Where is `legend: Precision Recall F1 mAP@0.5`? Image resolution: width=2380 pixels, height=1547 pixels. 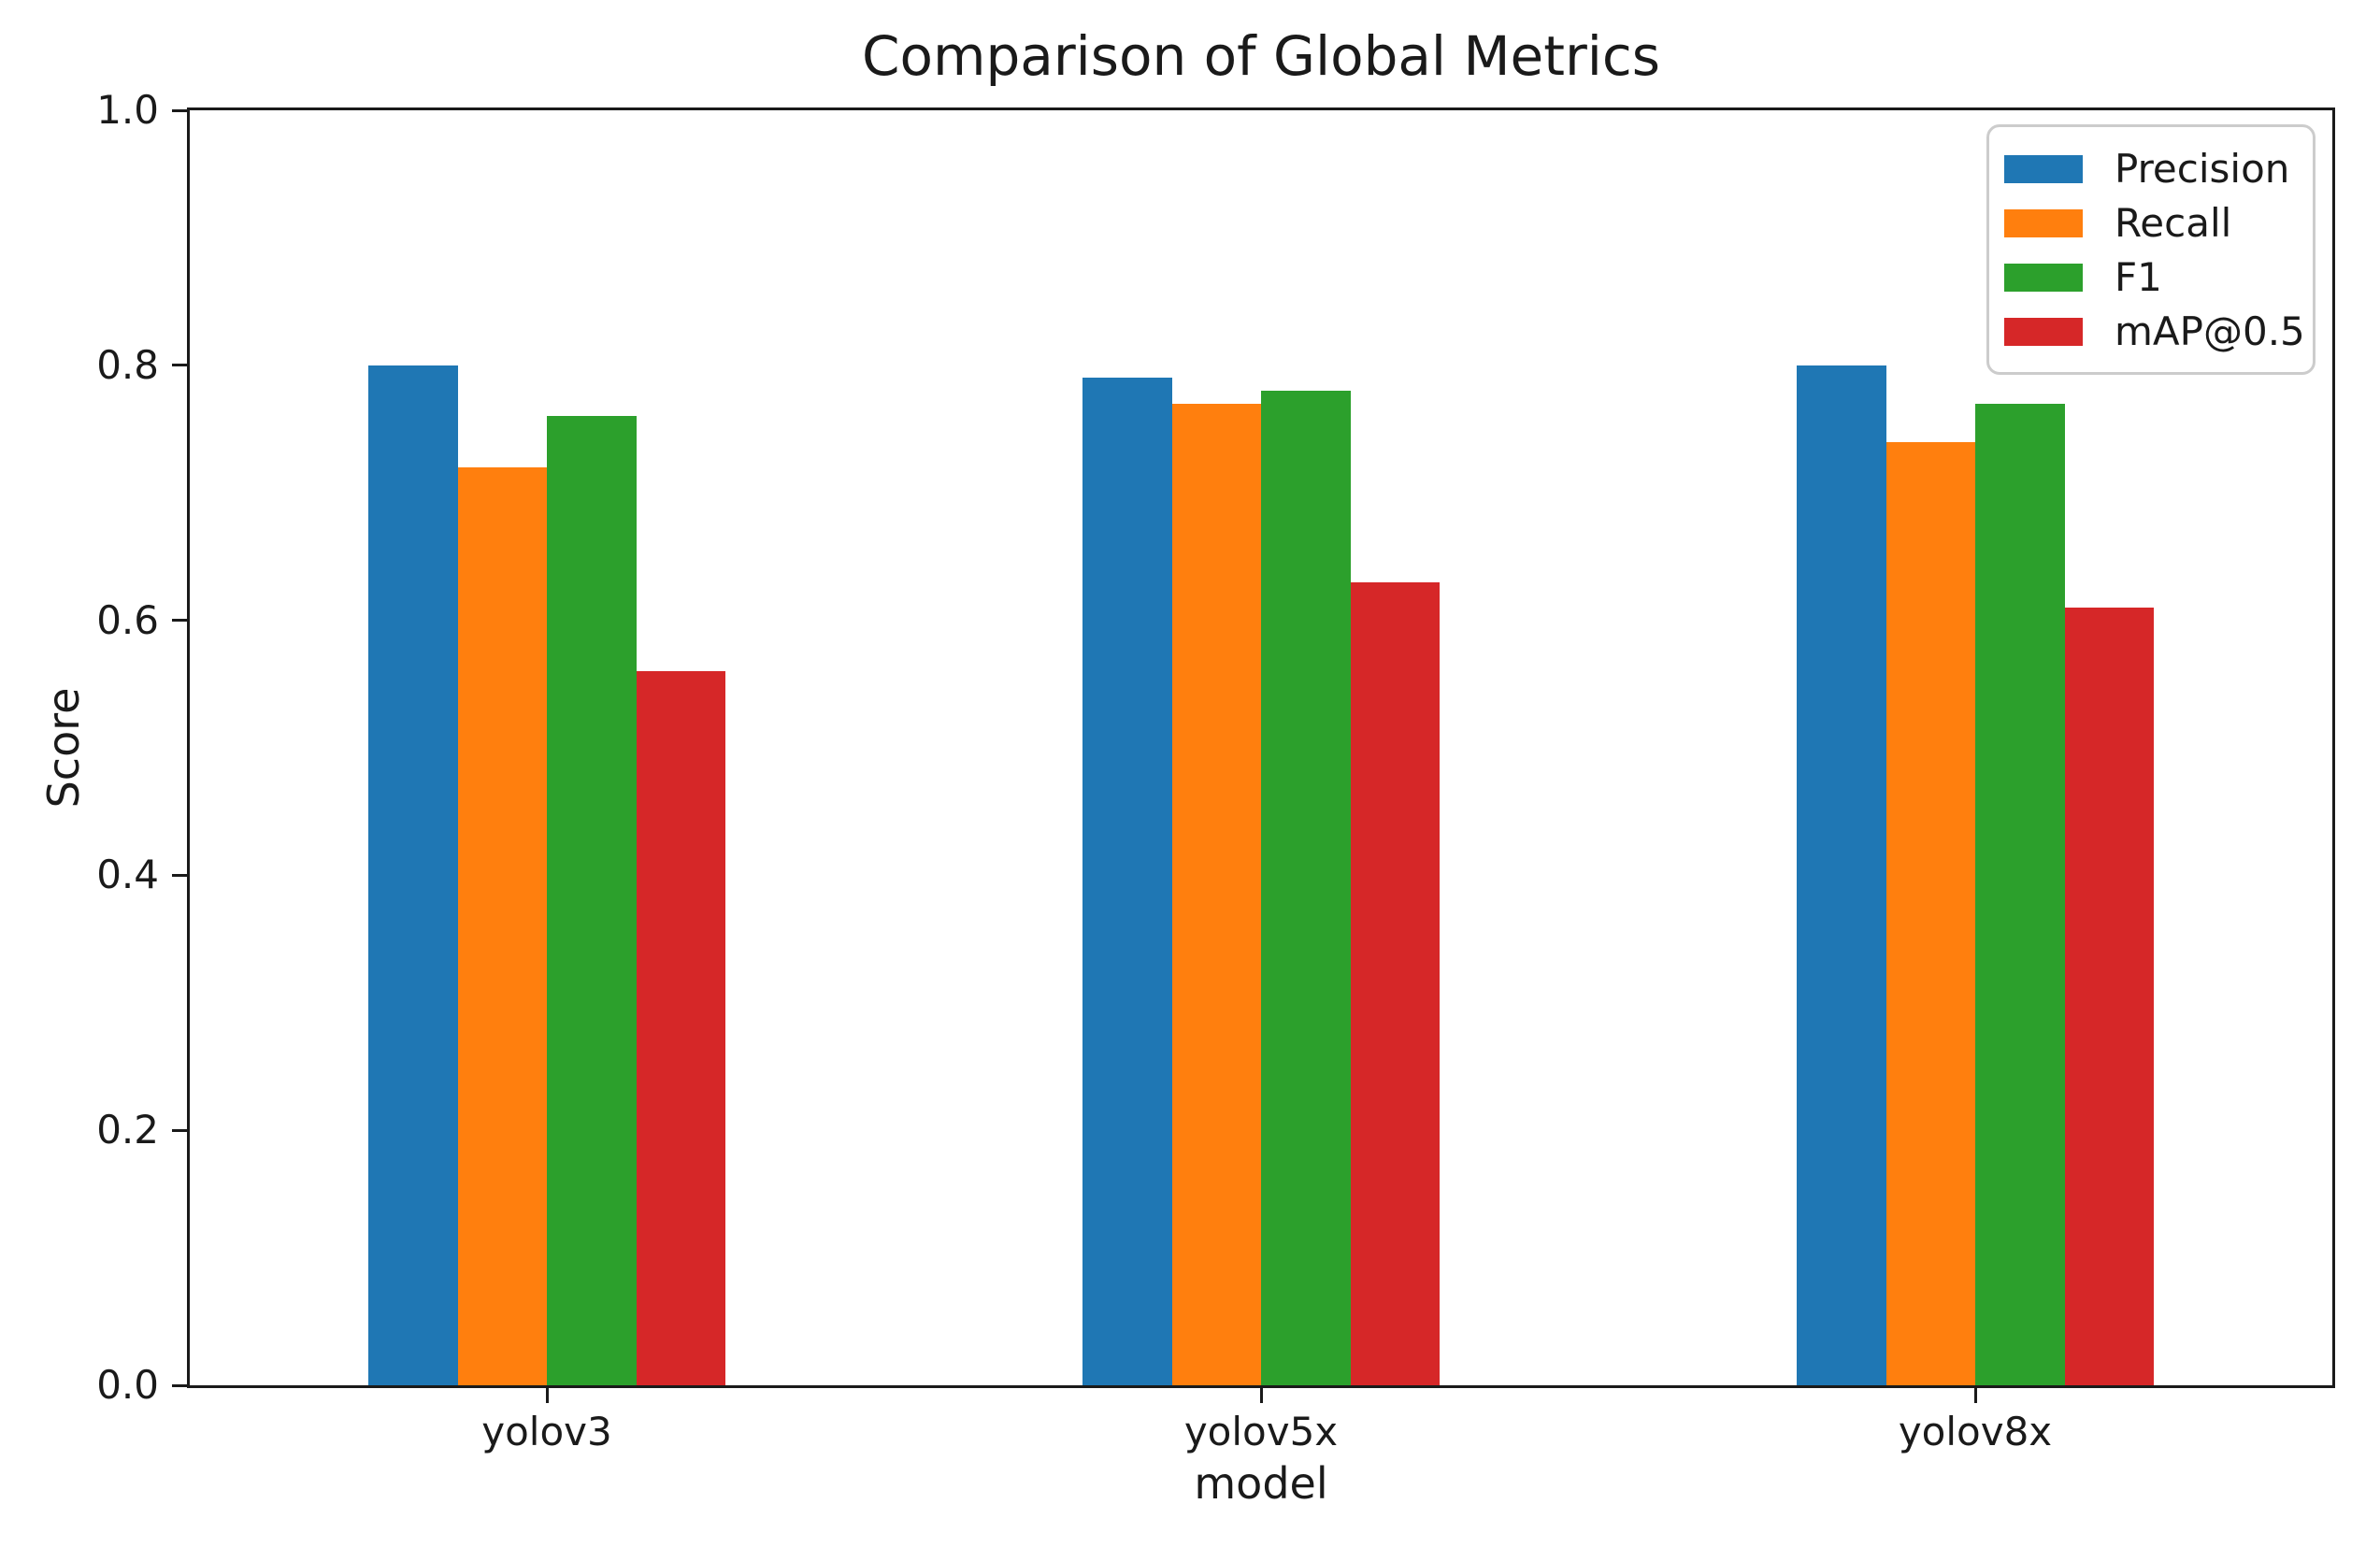
legend: Precision Recall F1 mAP@0.5 is located at coordinates (2150, 250).